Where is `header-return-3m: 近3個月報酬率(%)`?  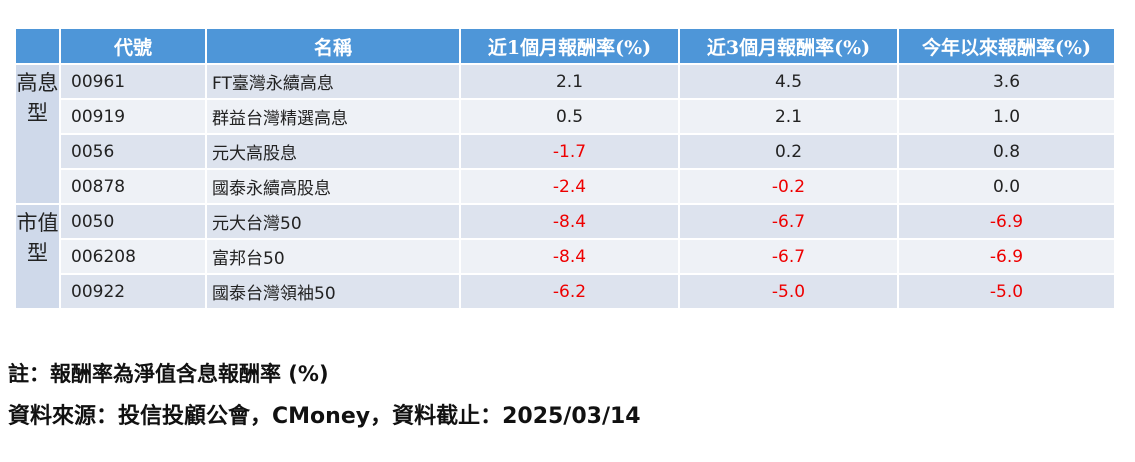
header-return-3m: 近3個月報酬率(%) is located at coordinates (789, 47).